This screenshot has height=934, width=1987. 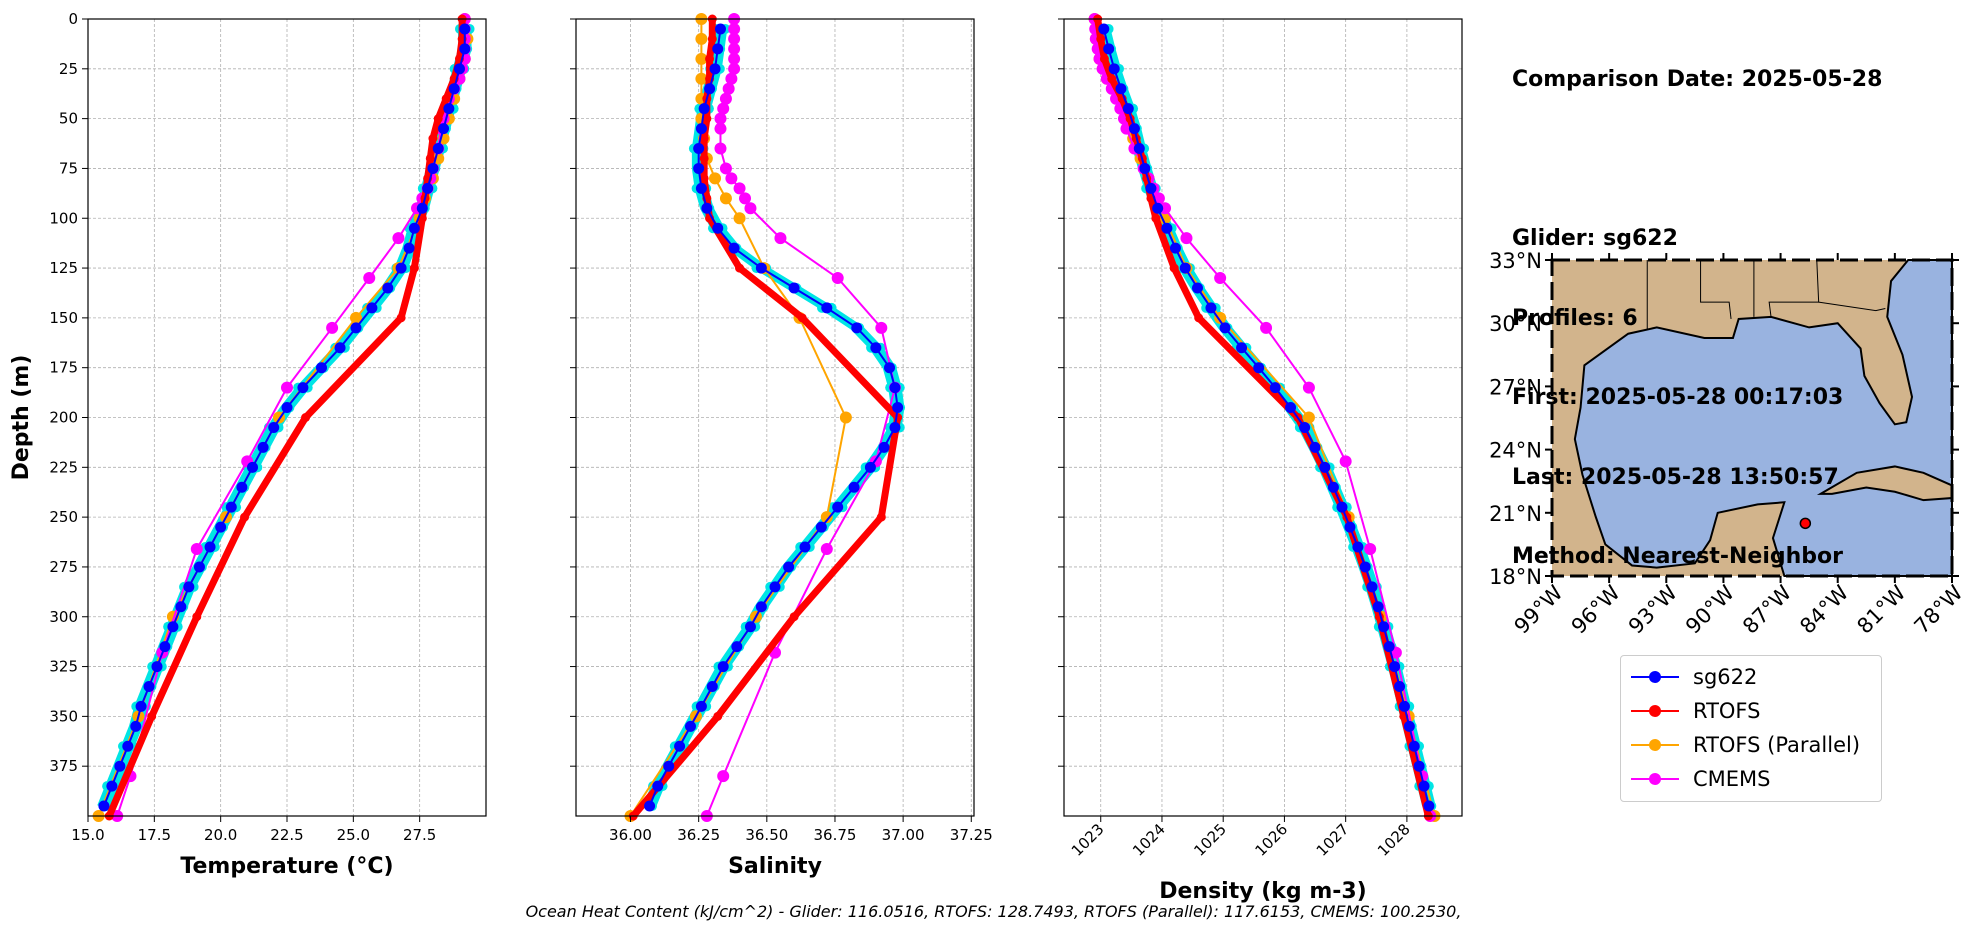 What do you see at coordinates (1655, 677) in the screenshot?
I see `legend-swatch-sg622` at bounding box center [1655, 677].